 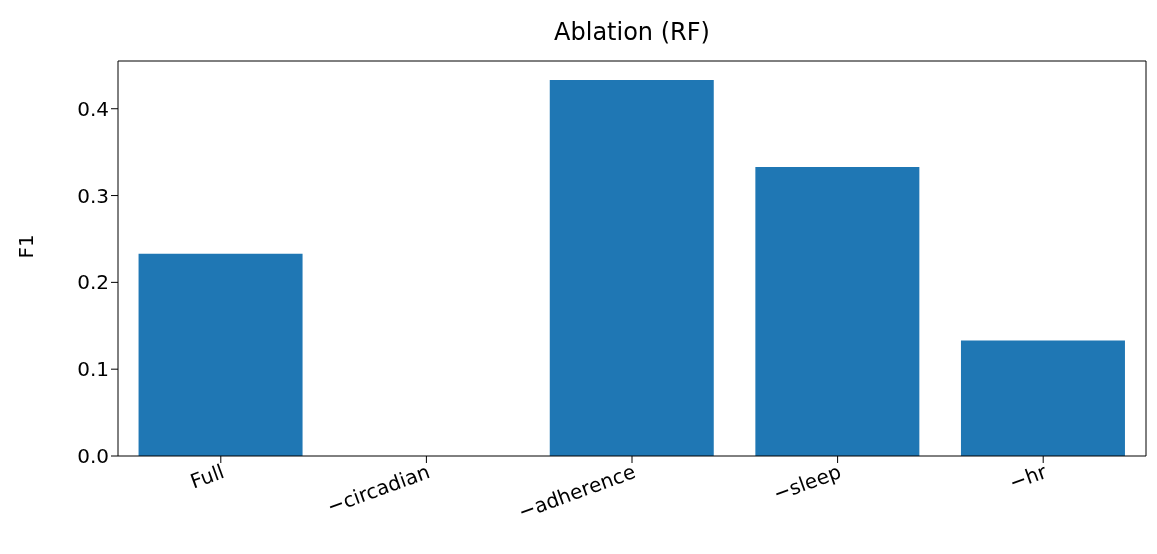 I want to click on y-tick-label: 0.3, so click(x=93, y=195).